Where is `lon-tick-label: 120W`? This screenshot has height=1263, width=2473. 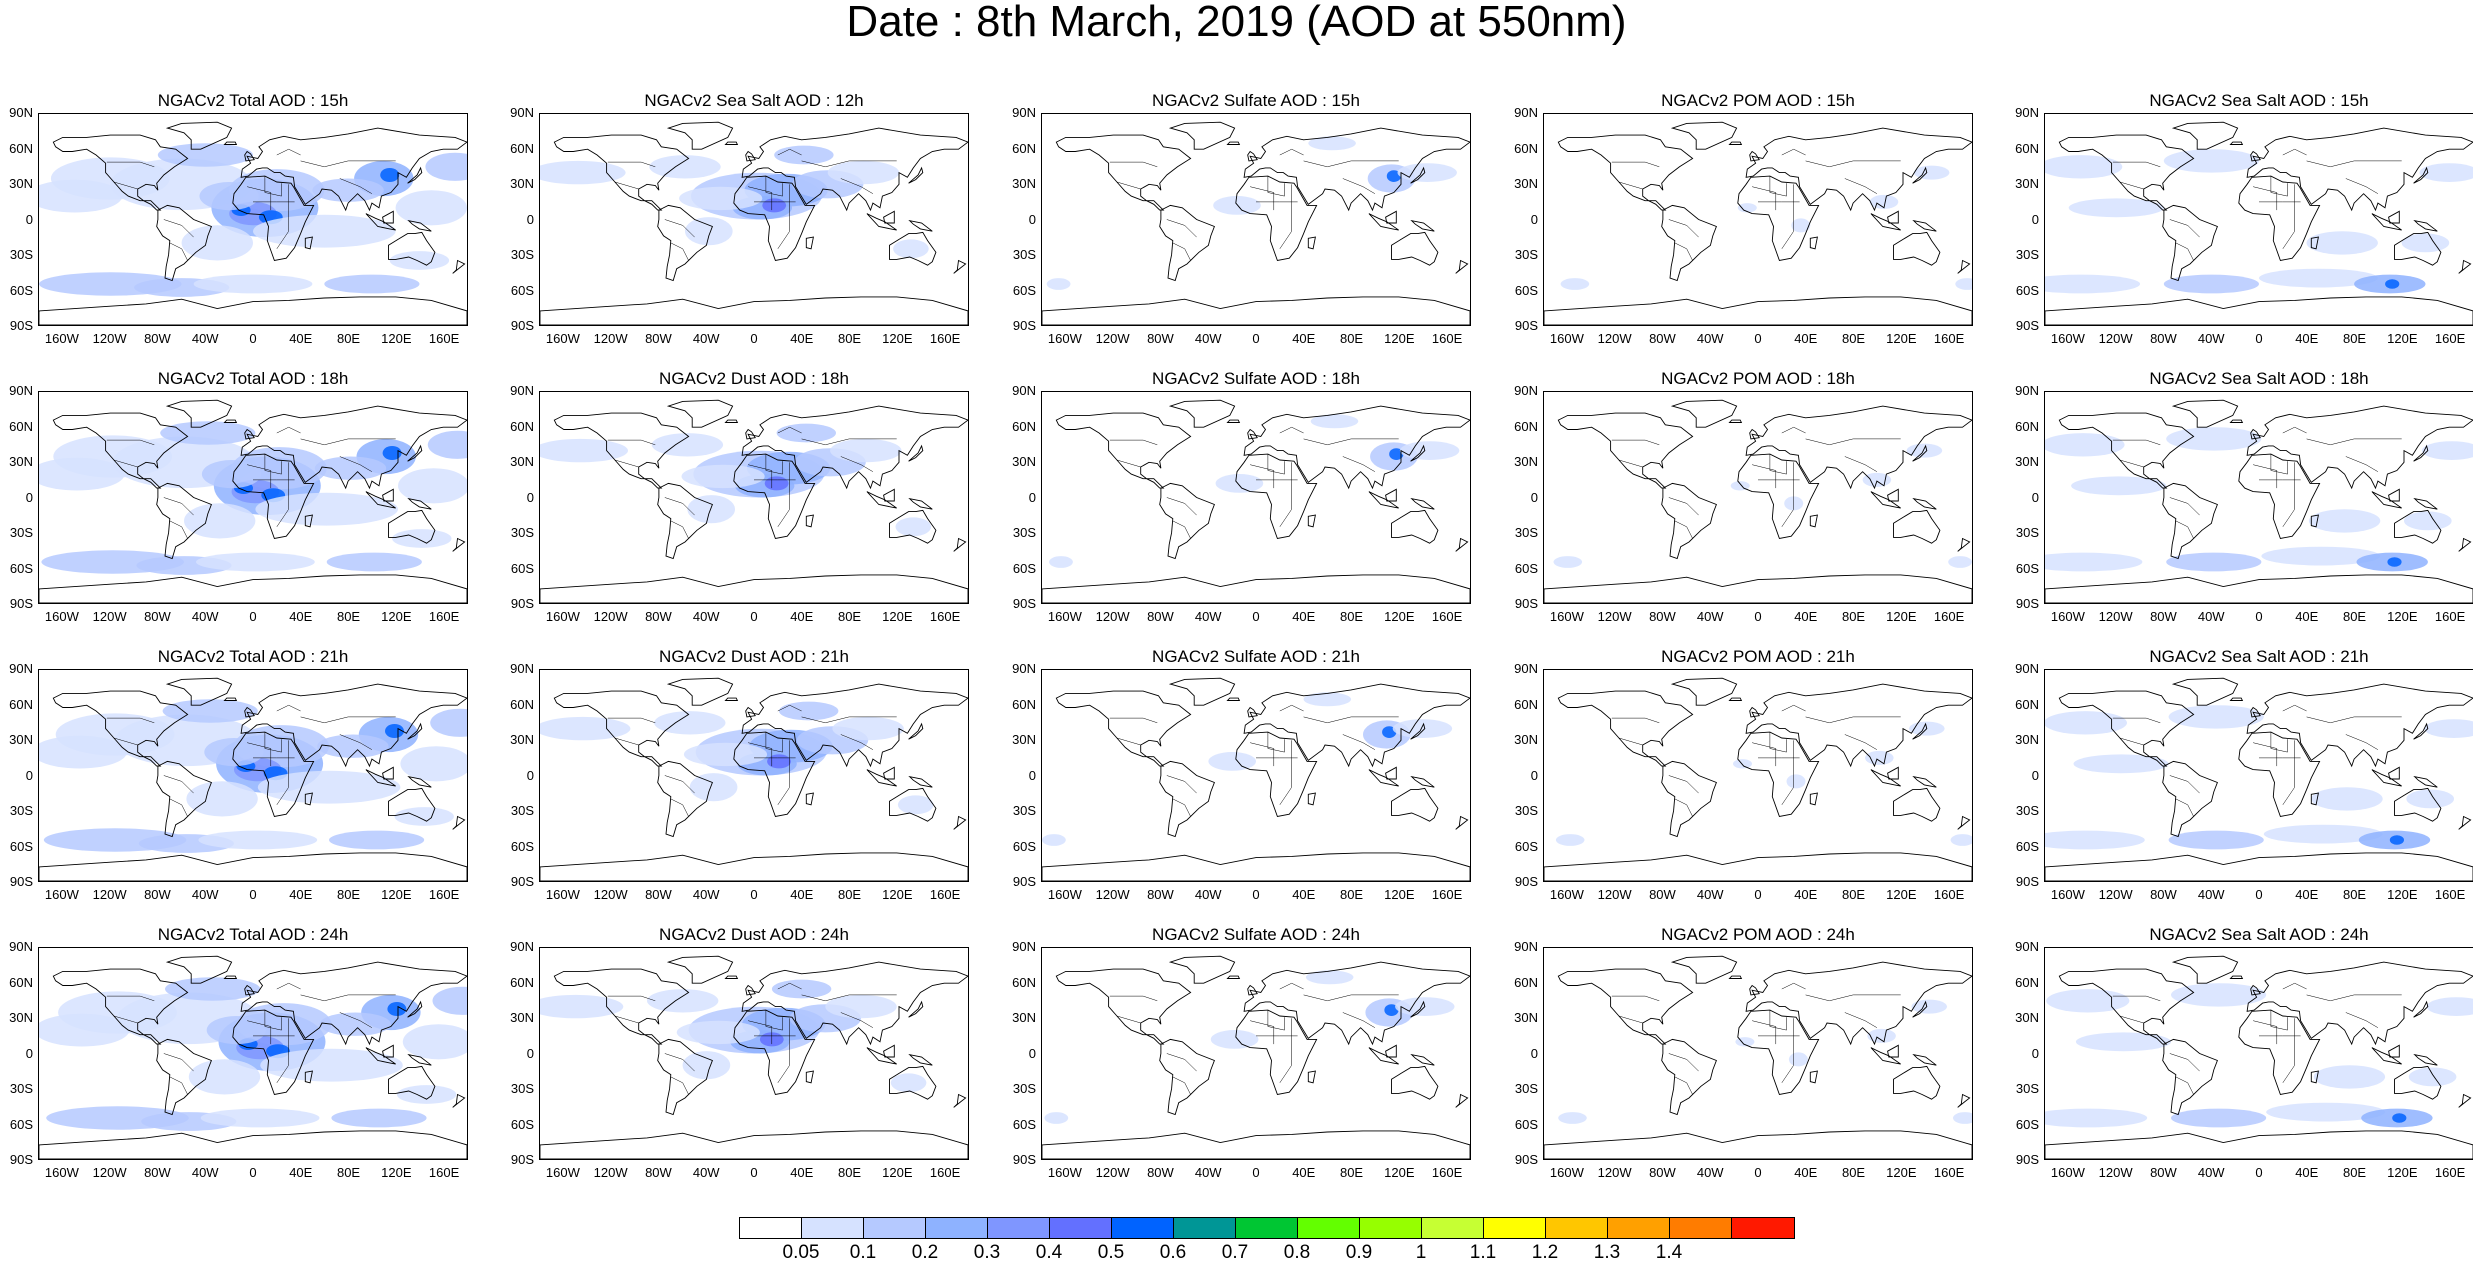
lon-tick-label: 120W is located at coordinates (1615, 895).